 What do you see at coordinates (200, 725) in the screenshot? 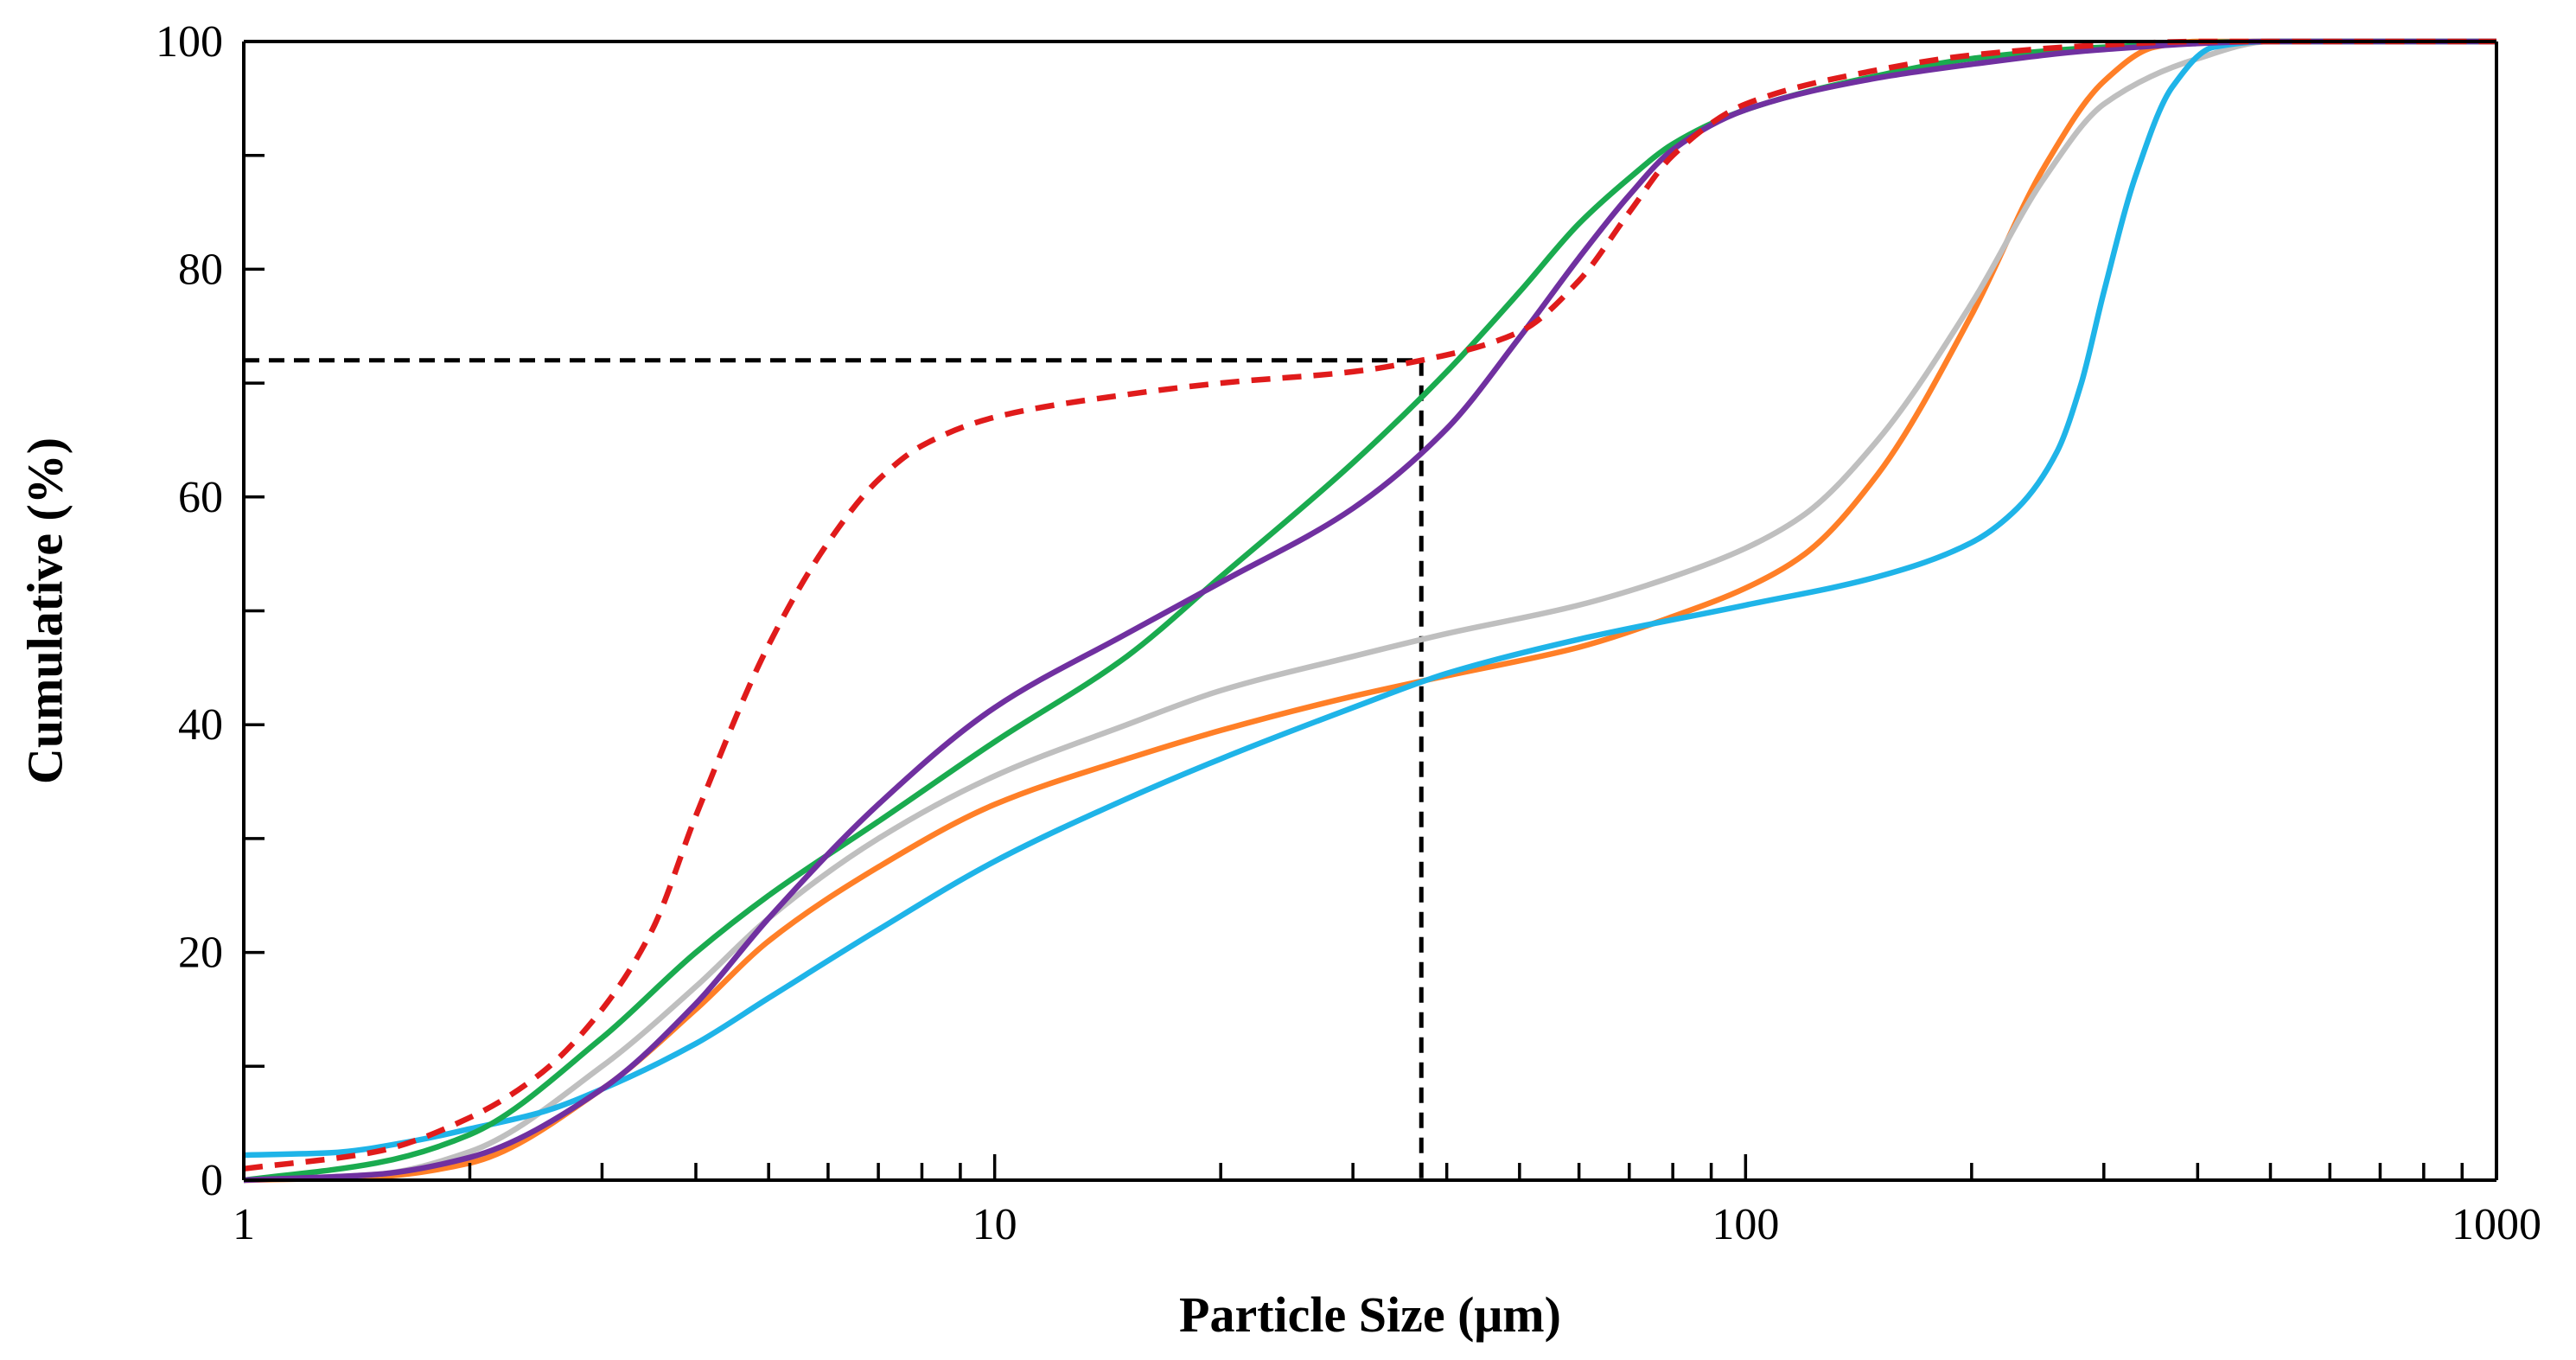
I see `y-tick-label: 40` at bounding box center [200, 725].